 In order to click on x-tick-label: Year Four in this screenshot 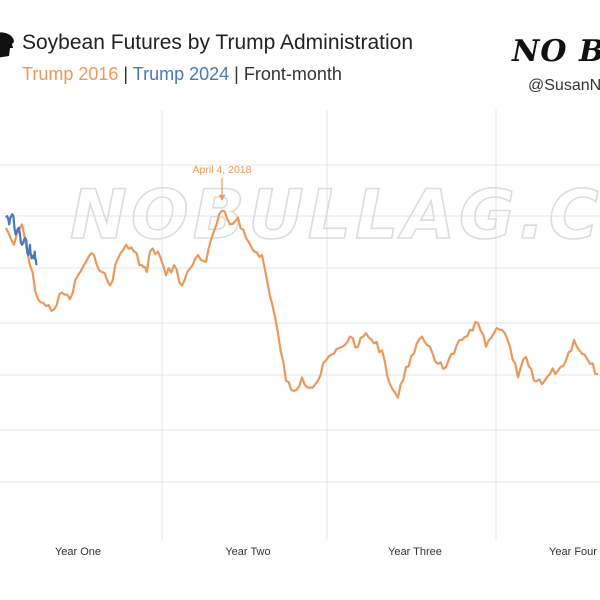, I will do `click(573, 552)`.